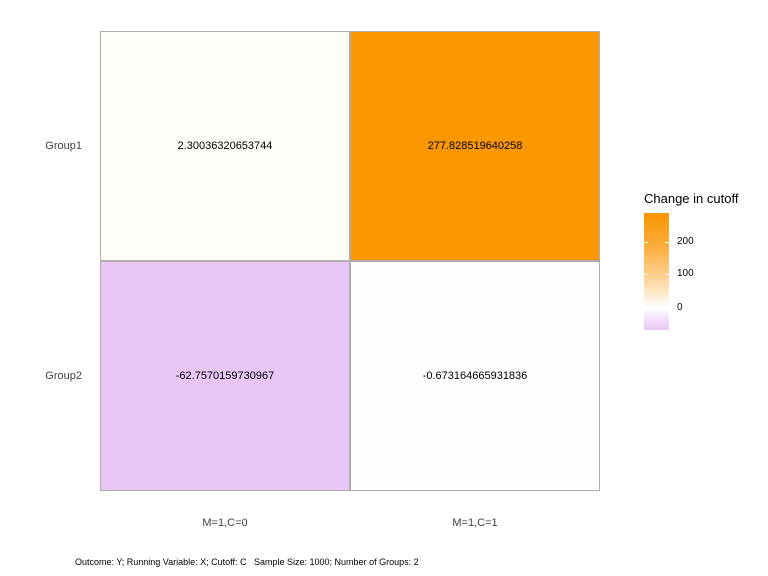 The width and height of the screenshot is (768, 576). I want to click on cell-value-label: -0.673164665931836, so click(475, 376).